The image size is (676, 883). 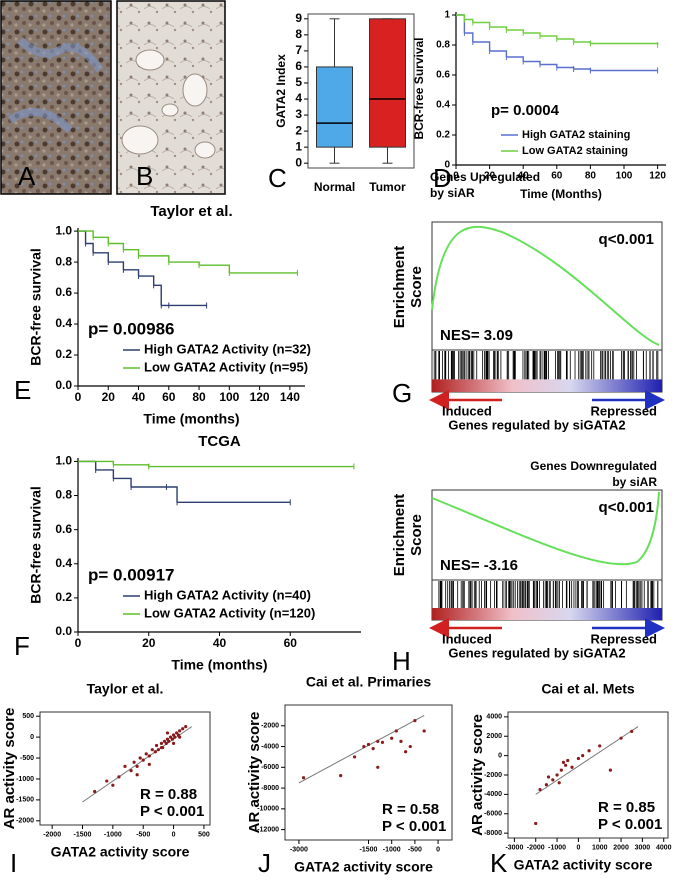 What do you see at coordinates (131, 328) in the screenshot?
I see `p-value: p= 0.00986` at bounding box center [131, 328].